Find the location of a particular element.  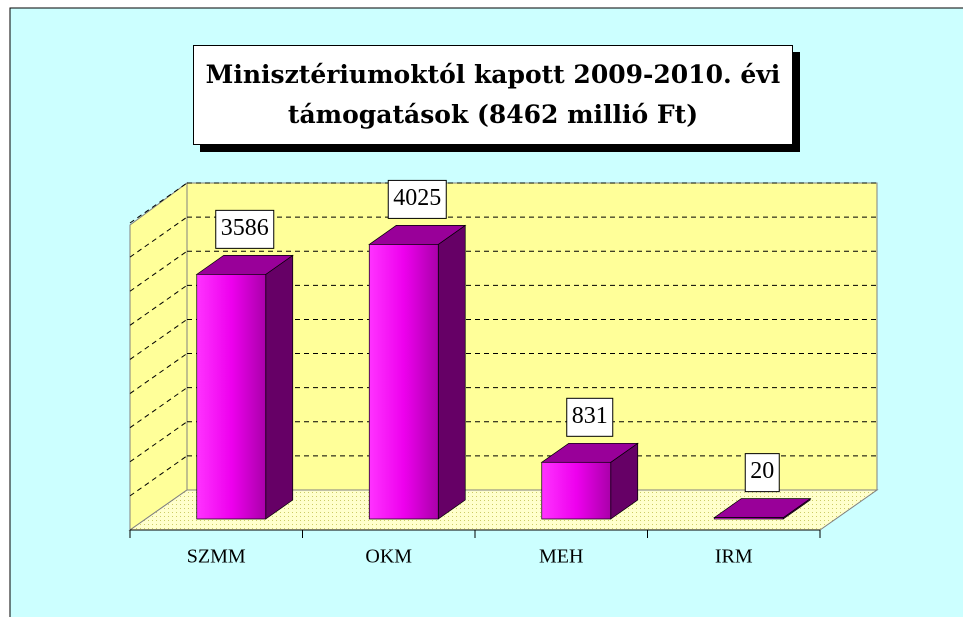

x-tick-label: OKM is located at coordinates (388, 557).